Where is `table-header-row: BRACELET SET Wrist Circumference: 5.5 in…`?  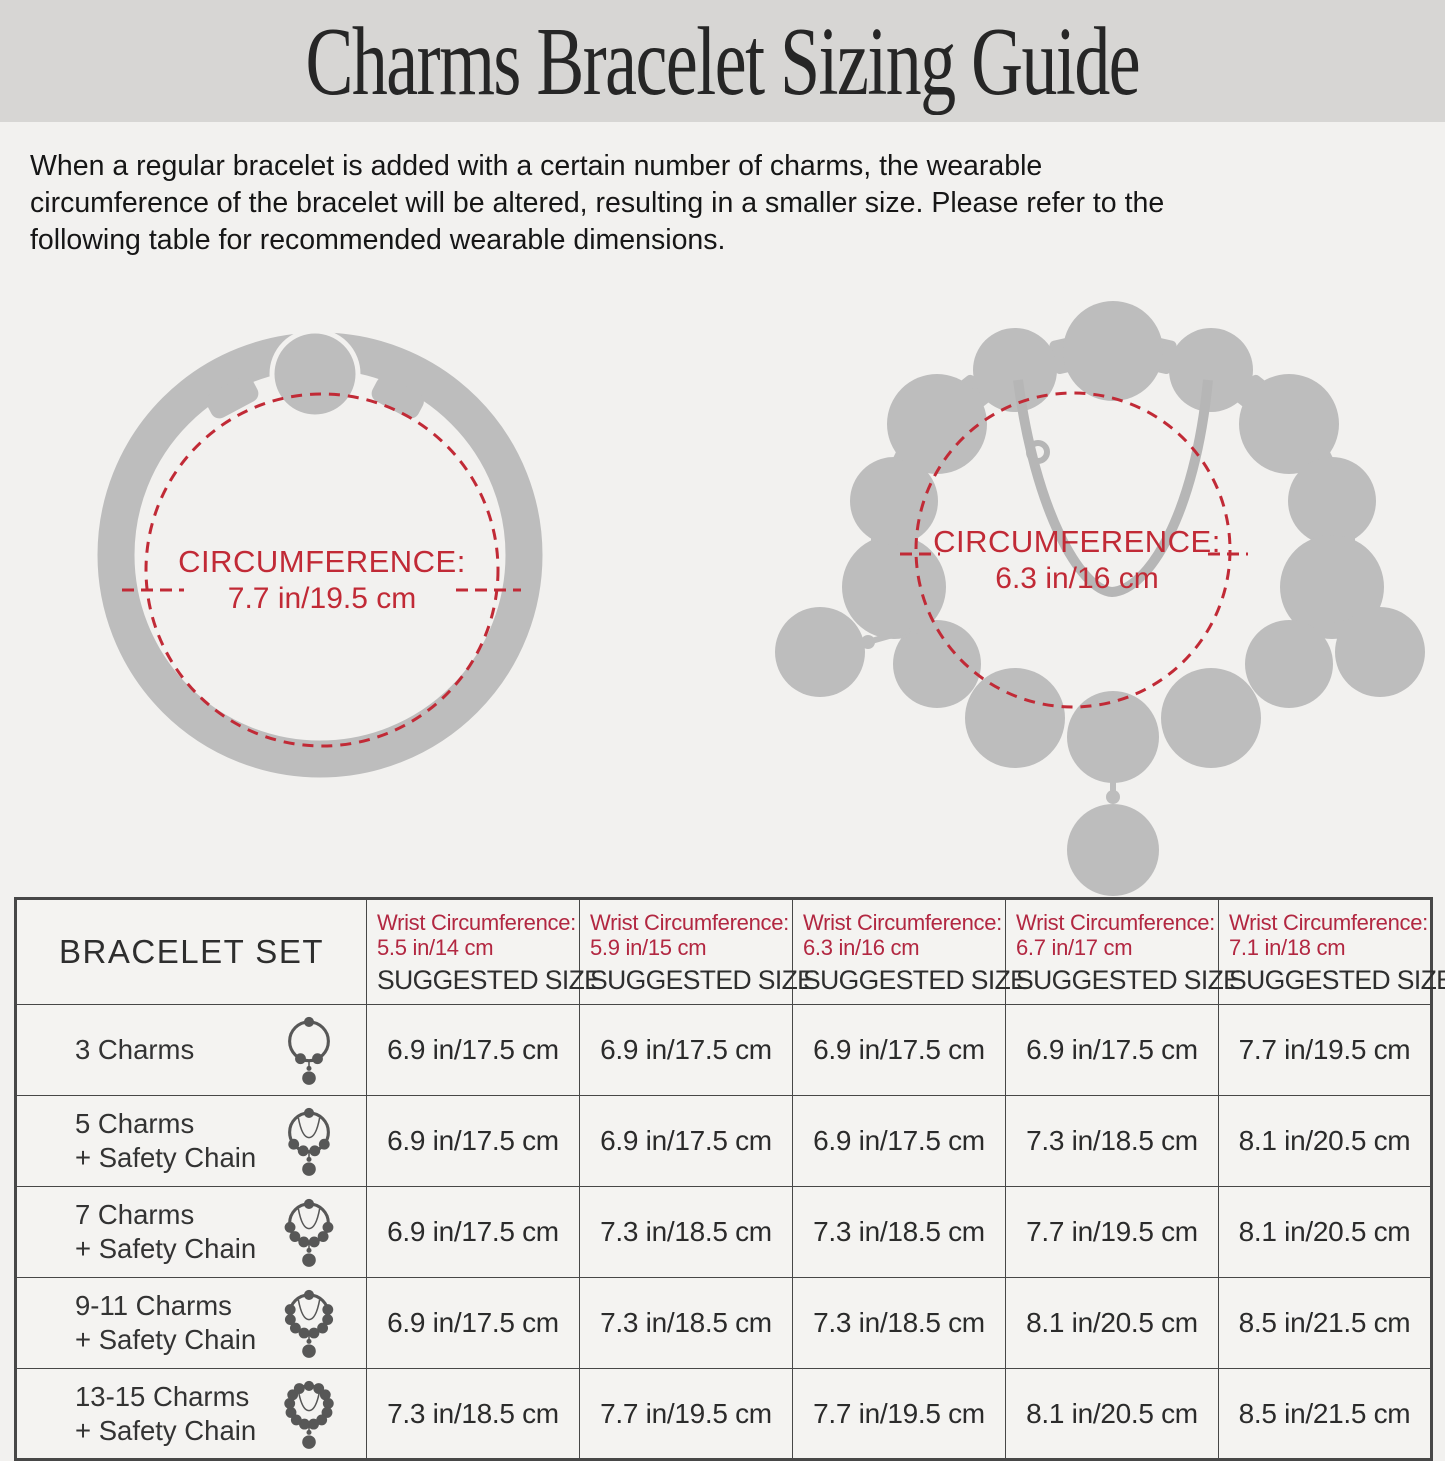
table-header-row: BRACELET SET Wrist Circumference: 5.5 in… is located at coordinates (730, 951).